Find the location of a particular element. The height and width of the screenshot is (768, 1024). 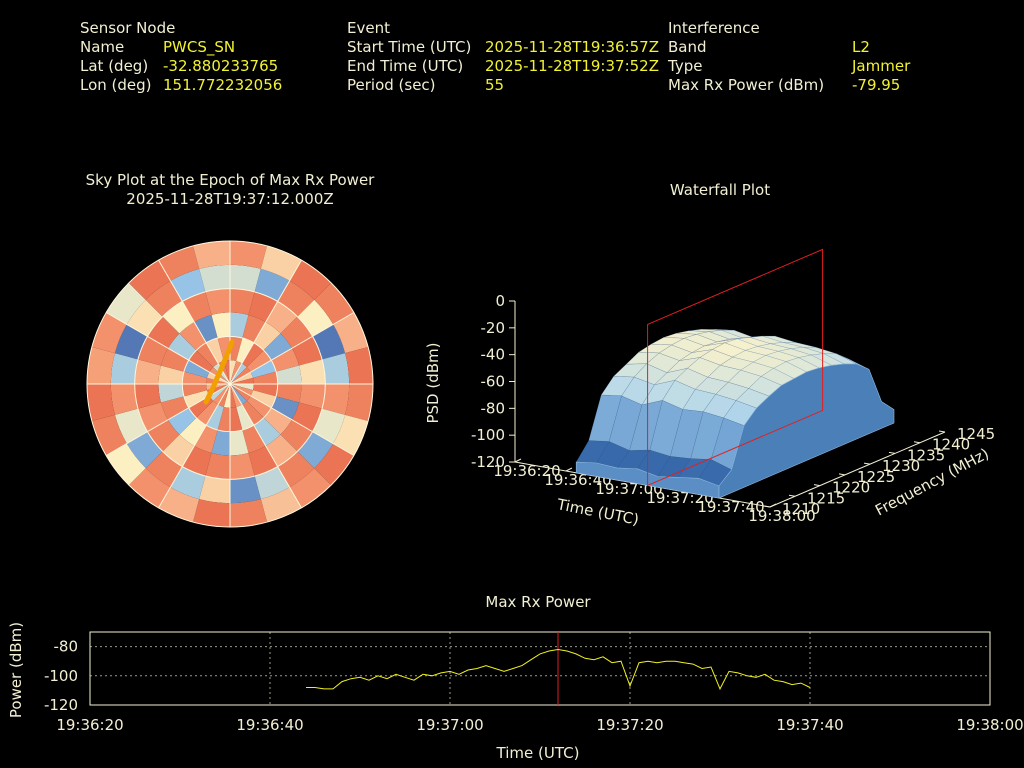

section-title: Sensor Node is located at coordinates (127, 28).